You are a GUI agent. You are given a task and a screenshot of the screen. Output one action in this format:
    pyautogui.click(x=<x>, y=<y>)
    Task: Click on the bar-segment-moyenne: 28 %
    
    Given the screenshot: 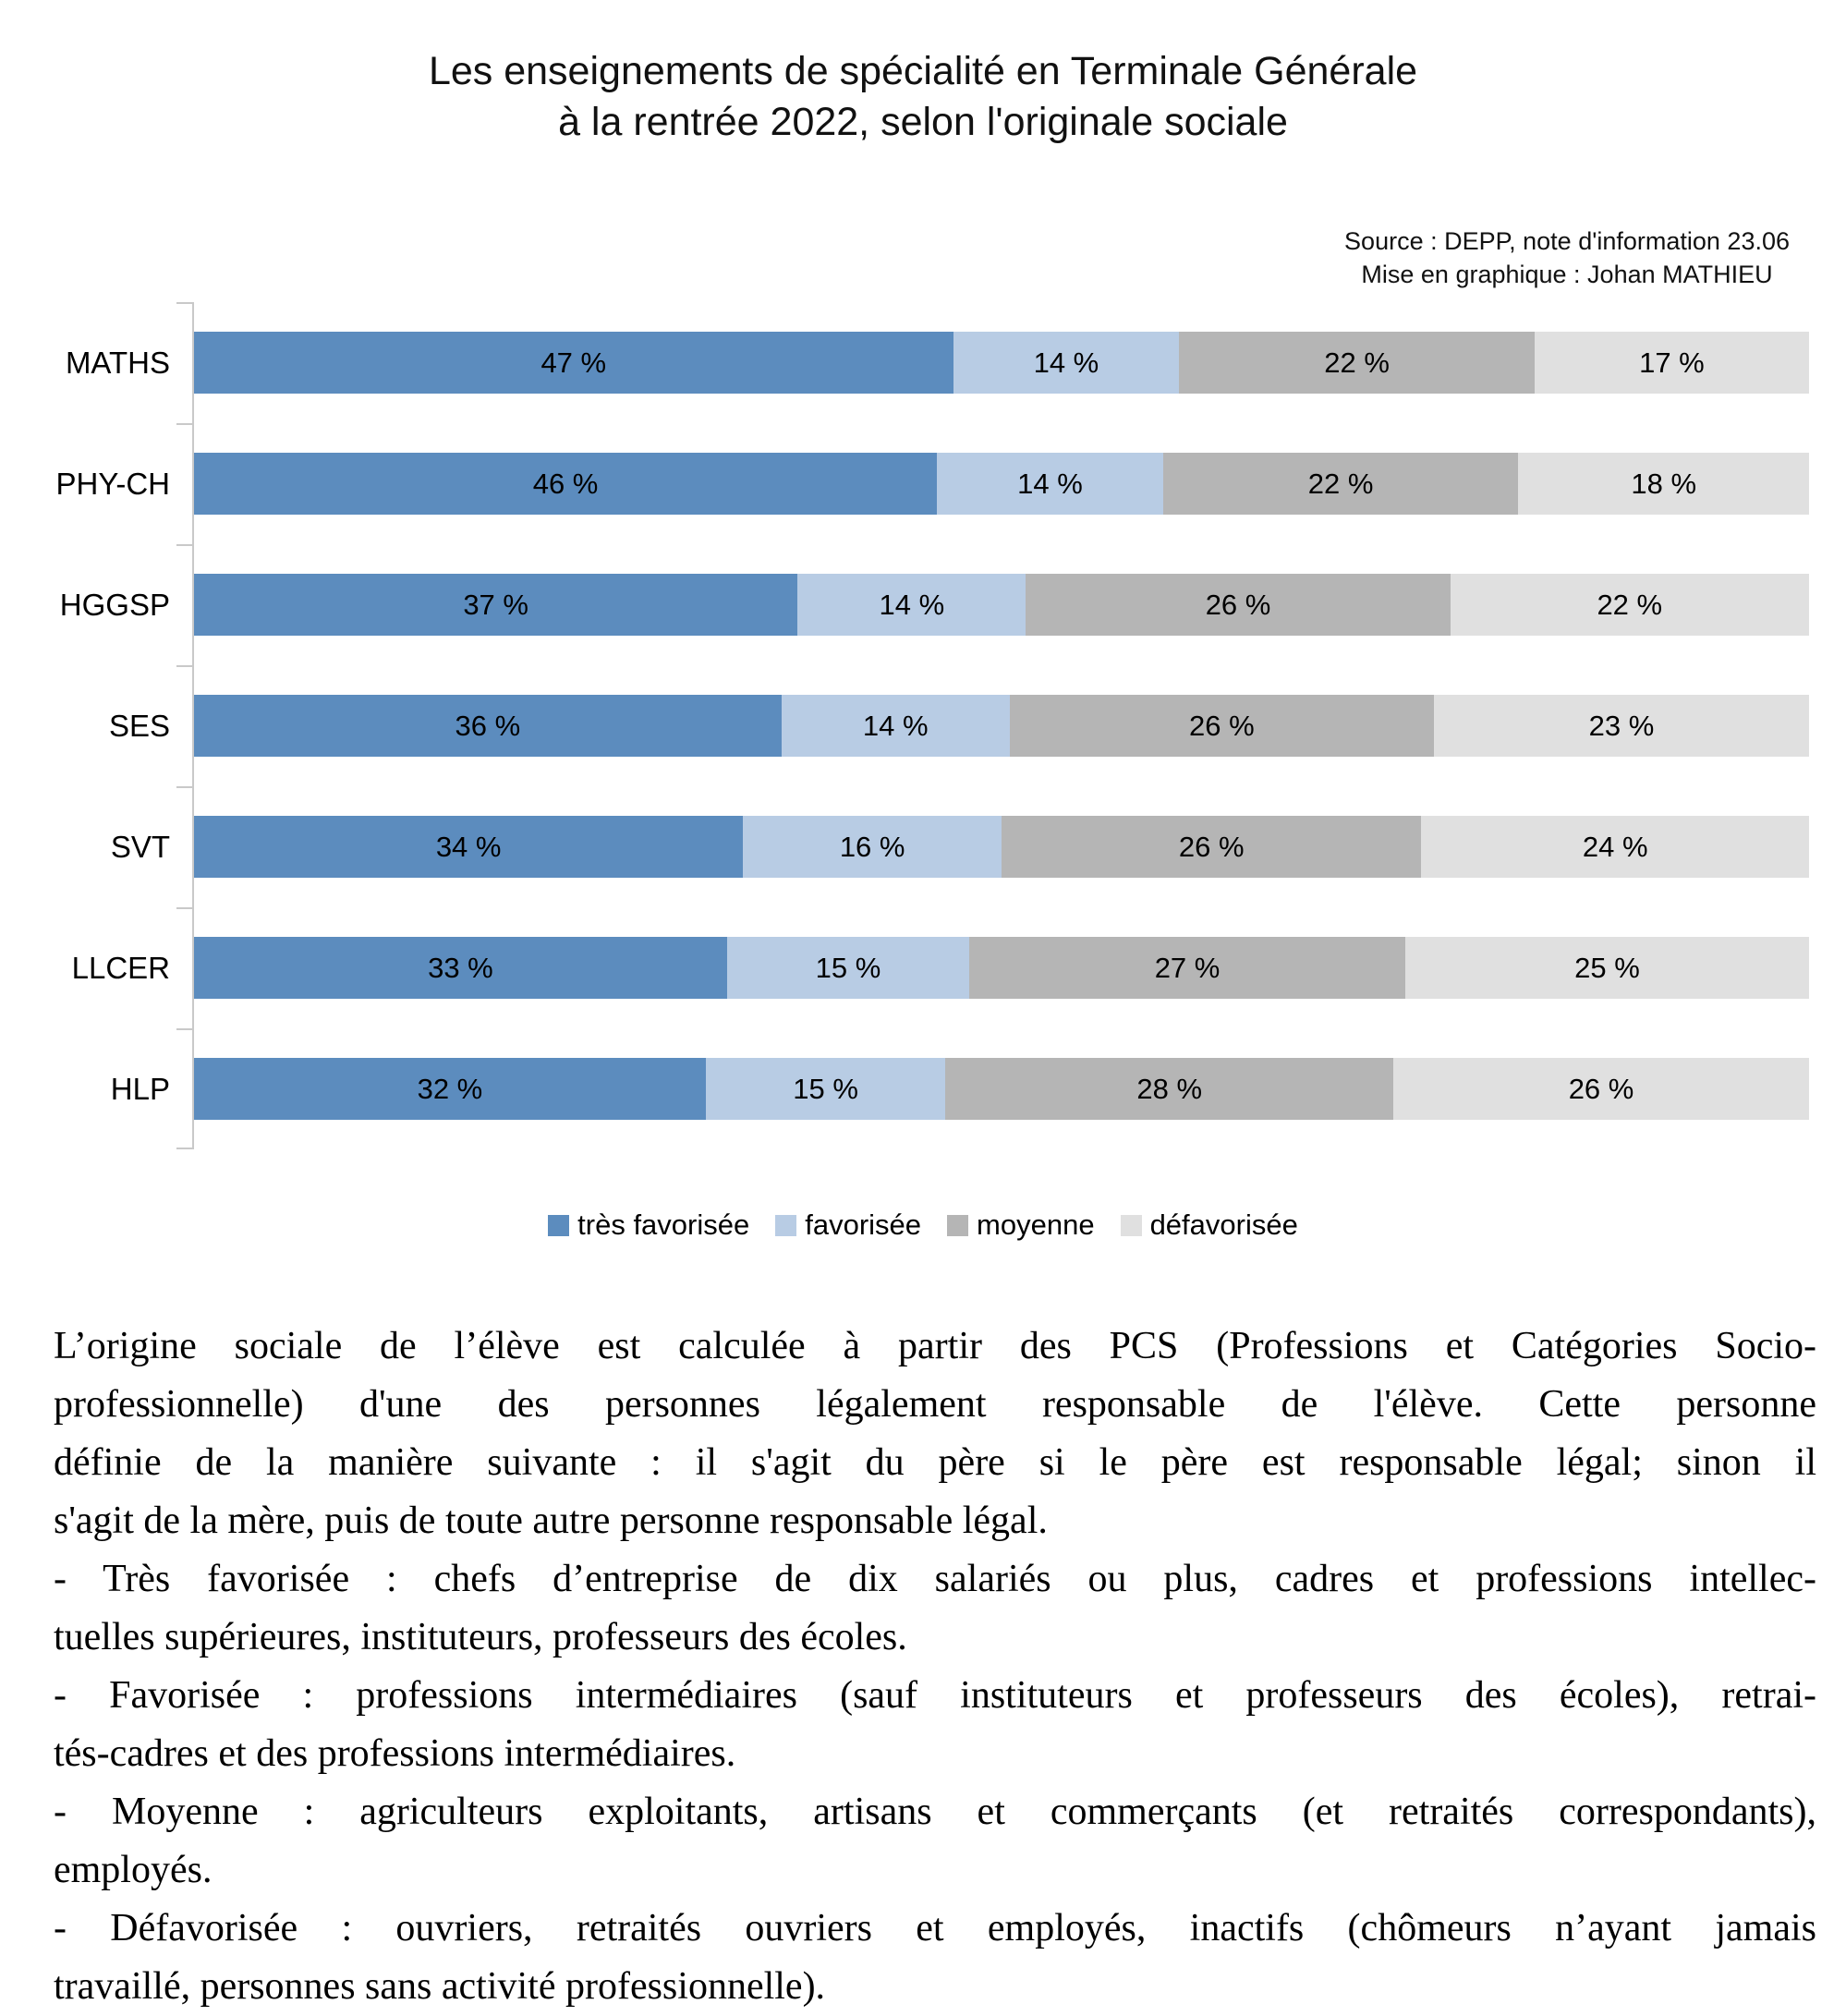 What is the action you would take?
    pyautogui.click(x=1169, y=1089)
    